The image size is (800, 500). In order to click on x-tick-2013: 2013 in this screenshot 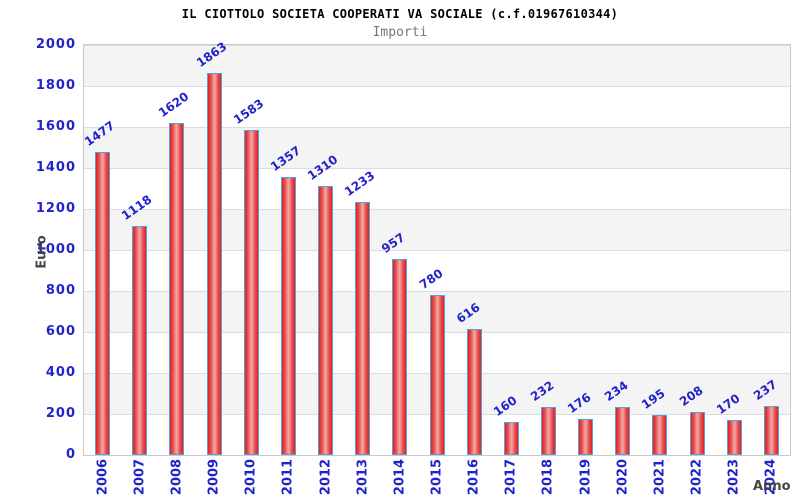, I will do `click(363, 477)`.